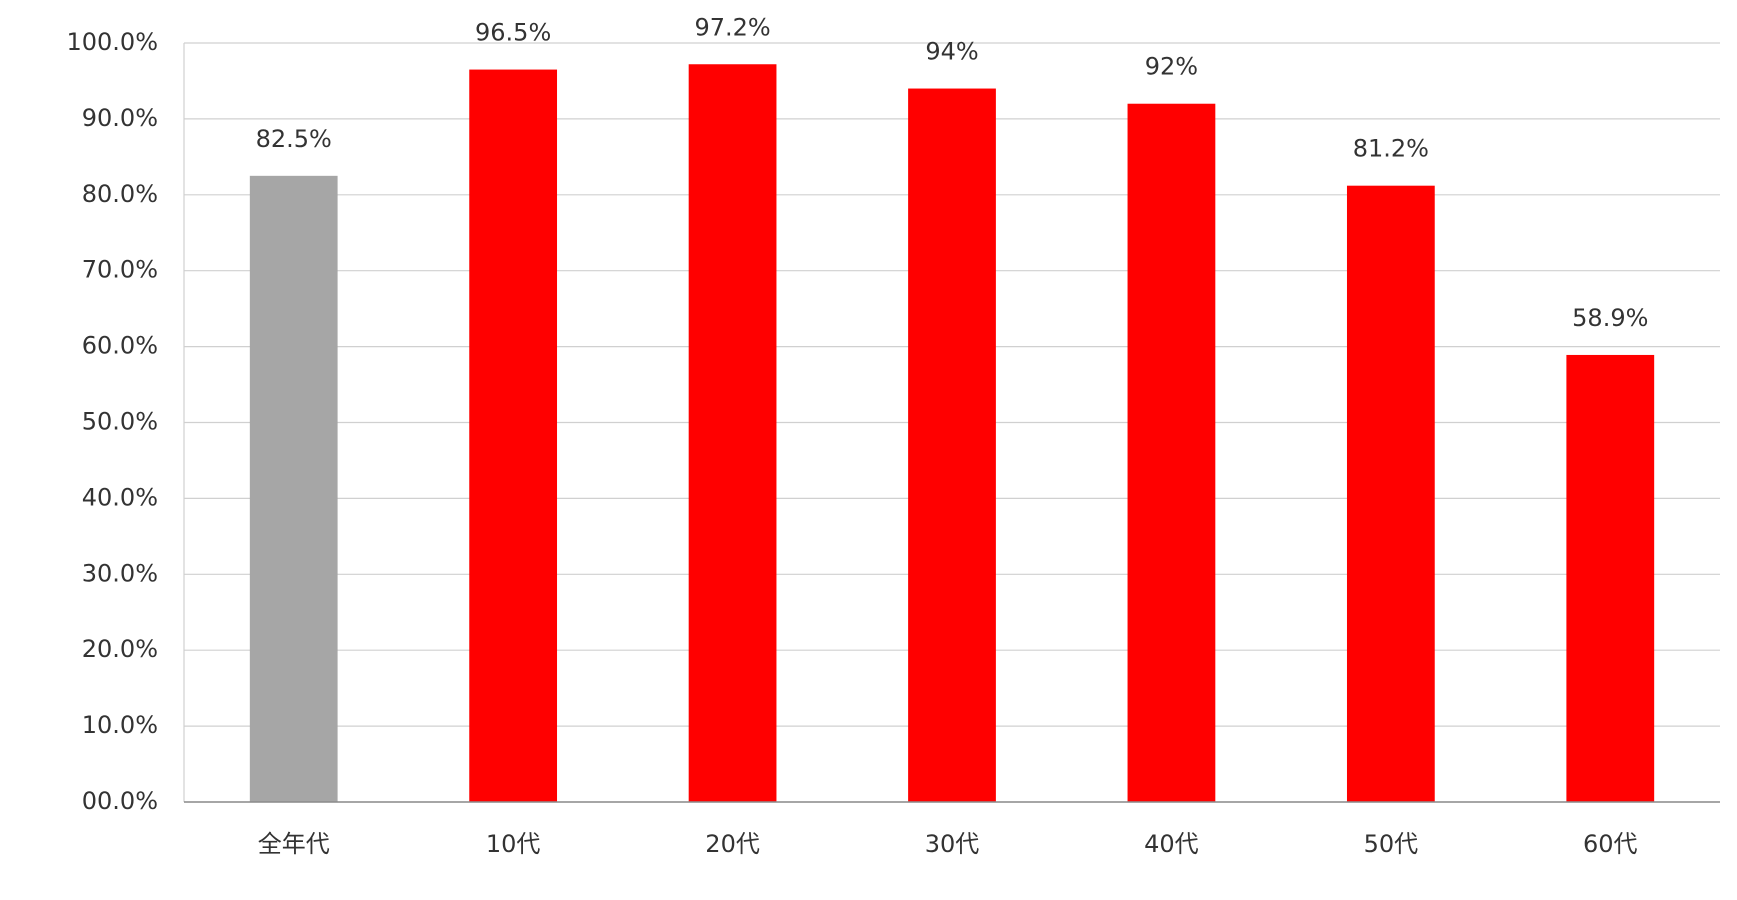 The width and height of the screenshot is (1737, 900). I want to click on x-tick-label: 40代, so click(1171, 844).